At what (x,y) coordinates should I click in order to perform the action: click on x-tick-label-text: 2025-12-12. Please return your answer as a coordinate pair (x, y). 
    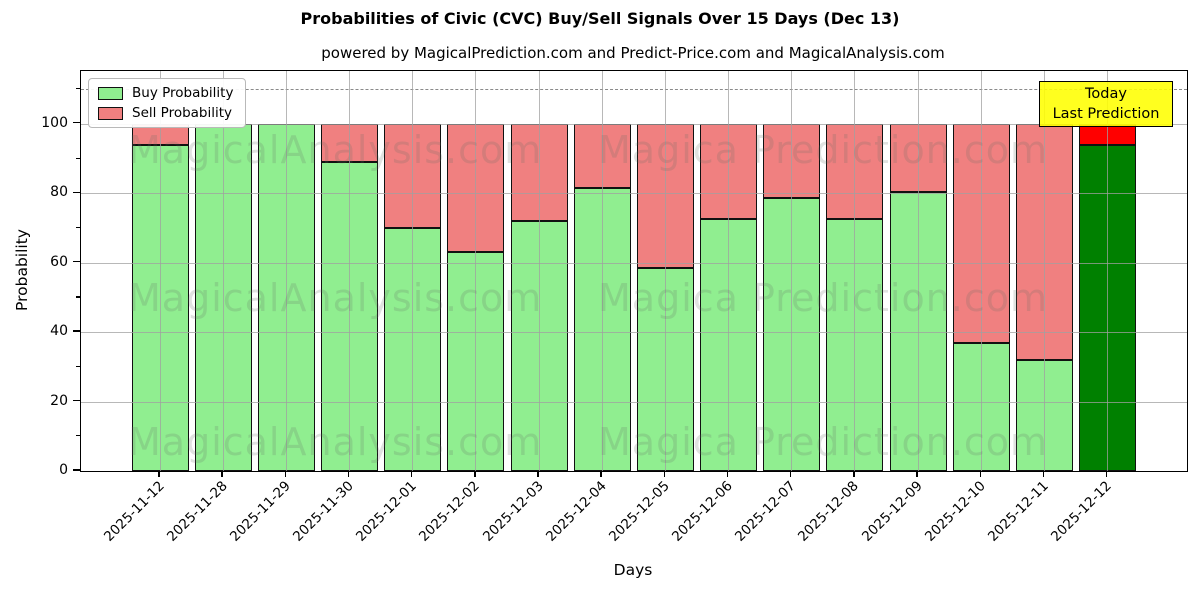
    Looking at the image, I should click on (1081, 511).